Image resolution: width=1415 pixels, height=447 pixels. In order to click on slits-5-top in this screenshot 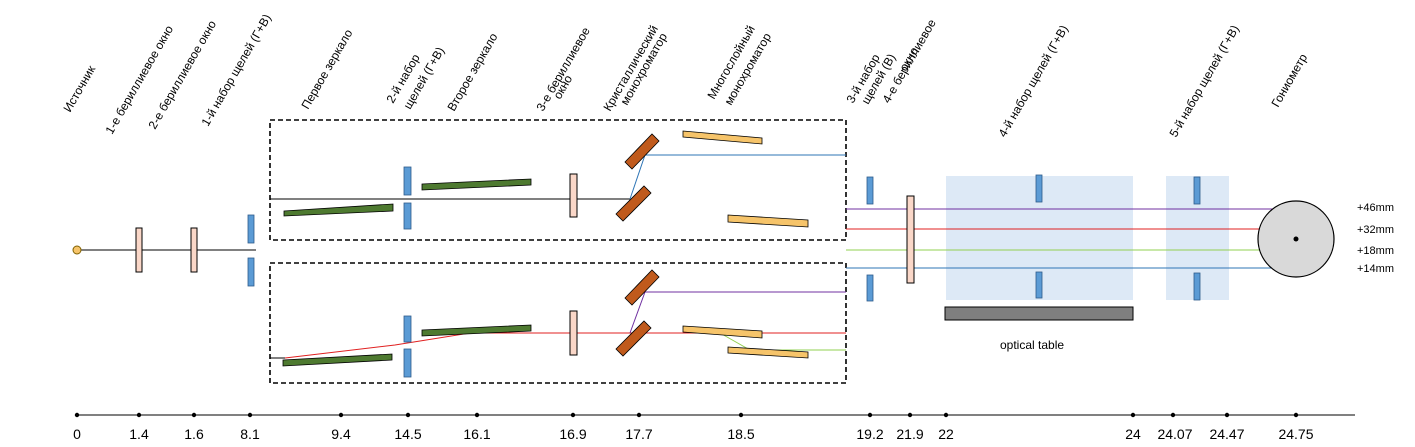, I will do `click(1197, 190)`.